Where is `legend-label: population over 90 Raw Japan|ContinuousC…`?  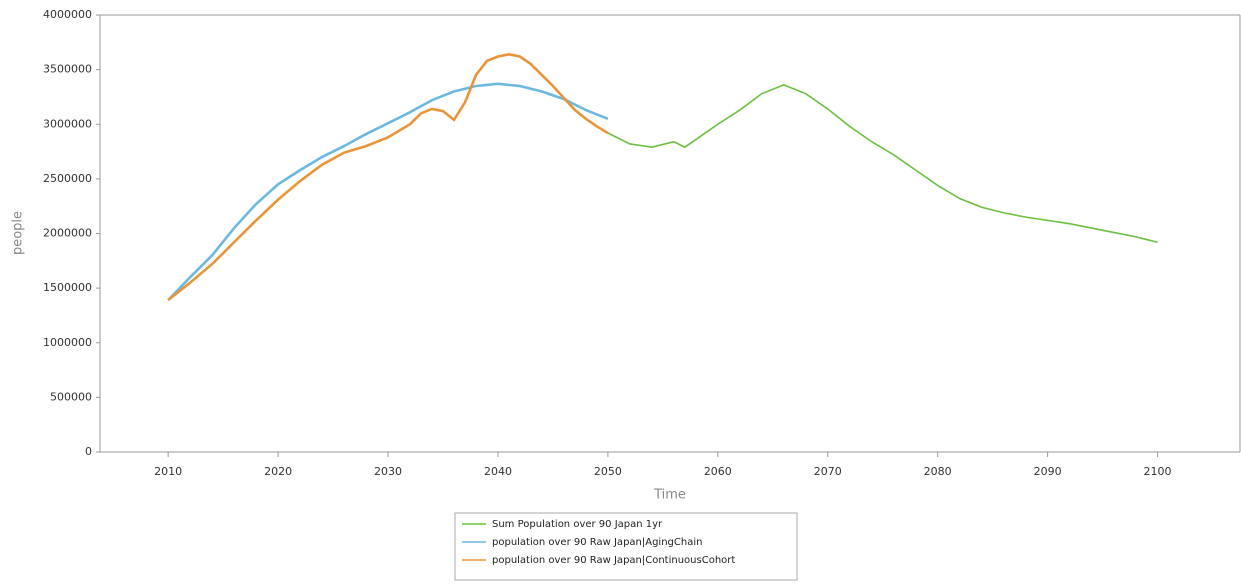
legend-label: population over 90 Raw Japan|ContinuousC… is located at coordinates (613, 560).